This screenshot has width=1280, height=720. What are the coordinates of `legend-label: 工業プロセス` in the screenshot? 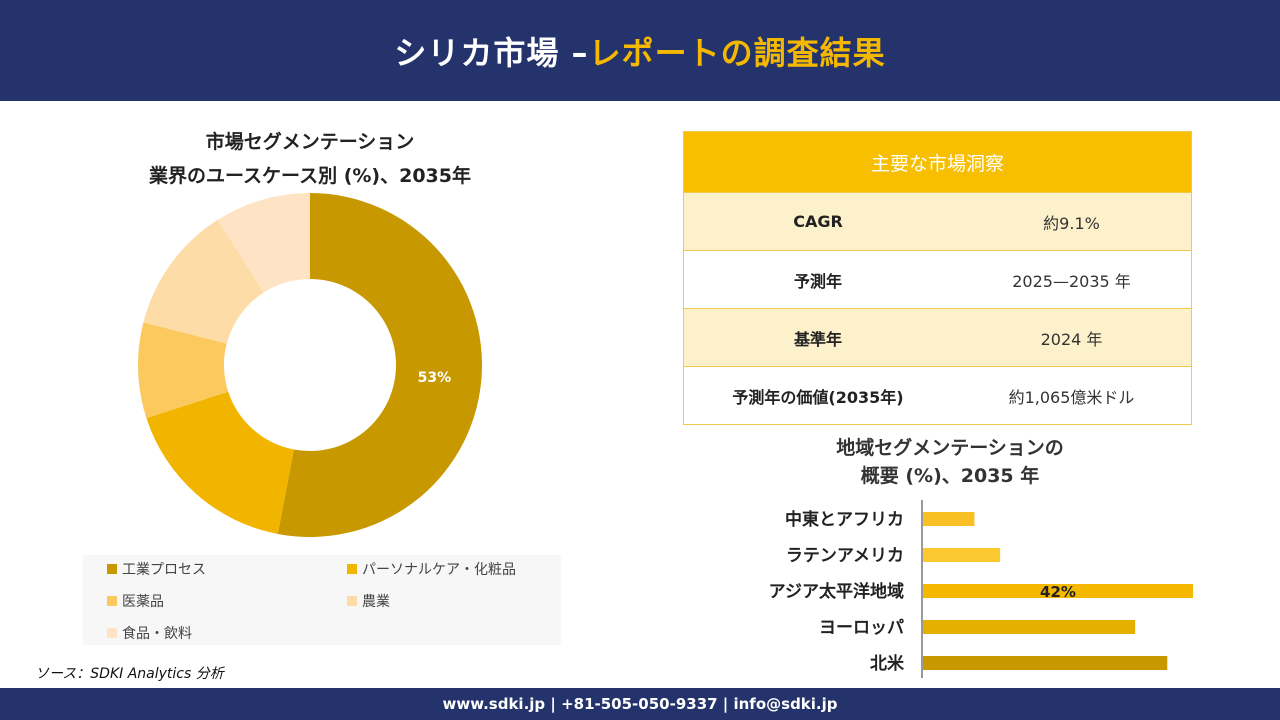 It's located at (164, 570).